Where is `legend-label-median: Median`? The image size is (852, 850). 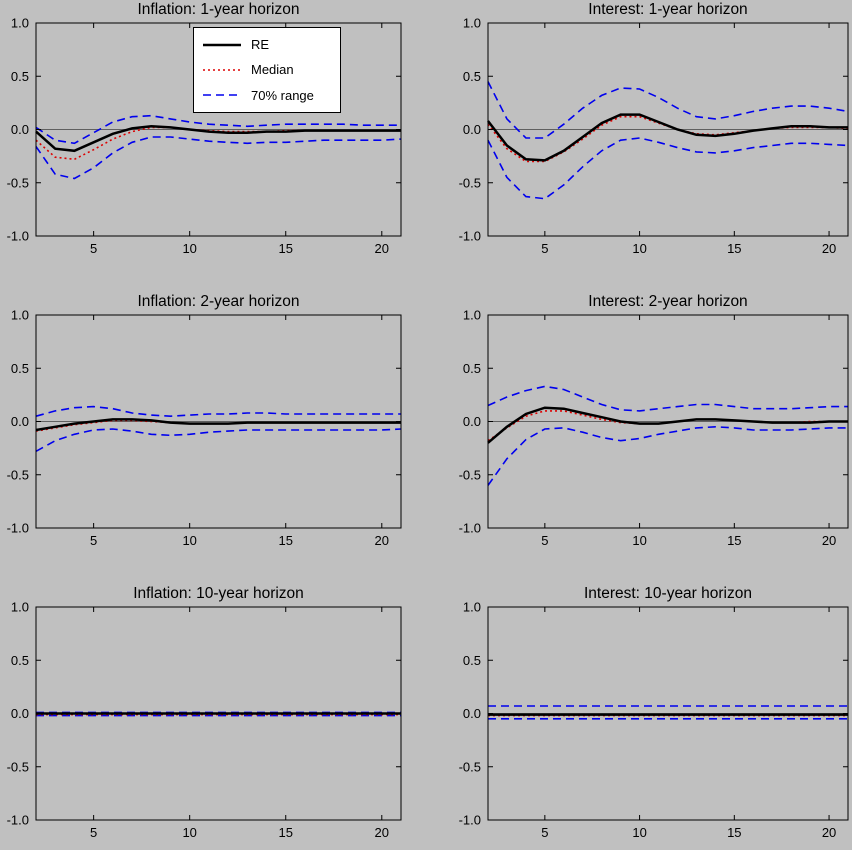 legend-label-median: Median is located at coordinates (272, 70).